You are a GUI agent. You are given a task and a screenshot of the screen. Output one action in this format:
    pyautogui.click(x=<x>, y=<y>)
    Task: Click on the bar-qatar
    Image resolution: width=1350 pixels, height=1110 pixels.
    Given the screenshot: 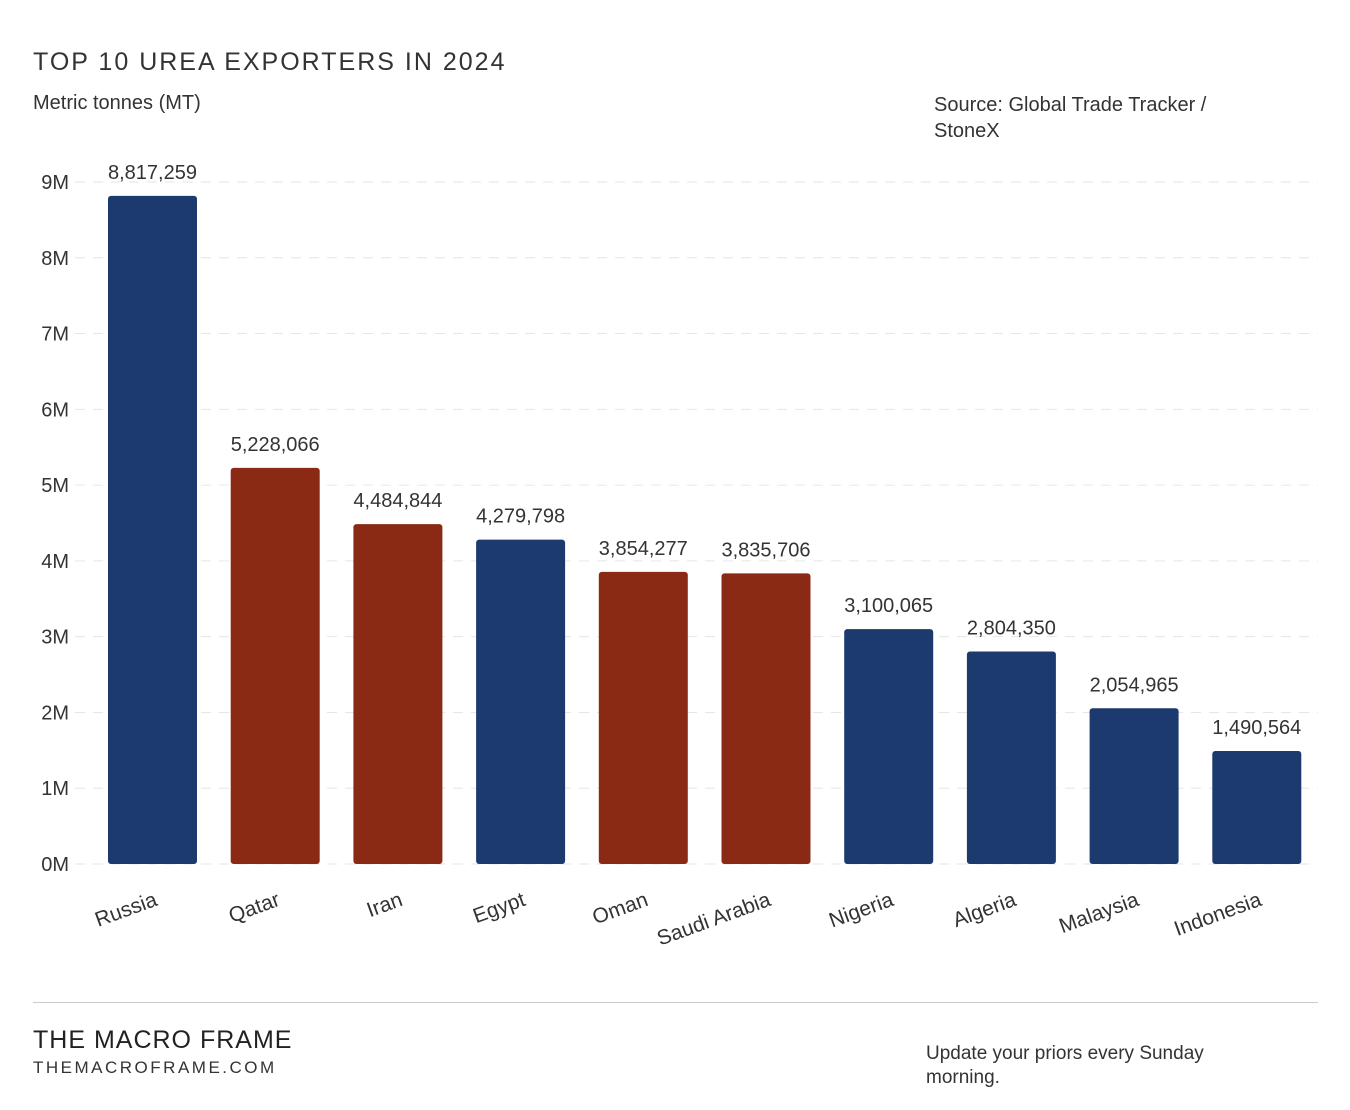 What is the action you would take?
    pyautogui.click(x=275, y=665)
    